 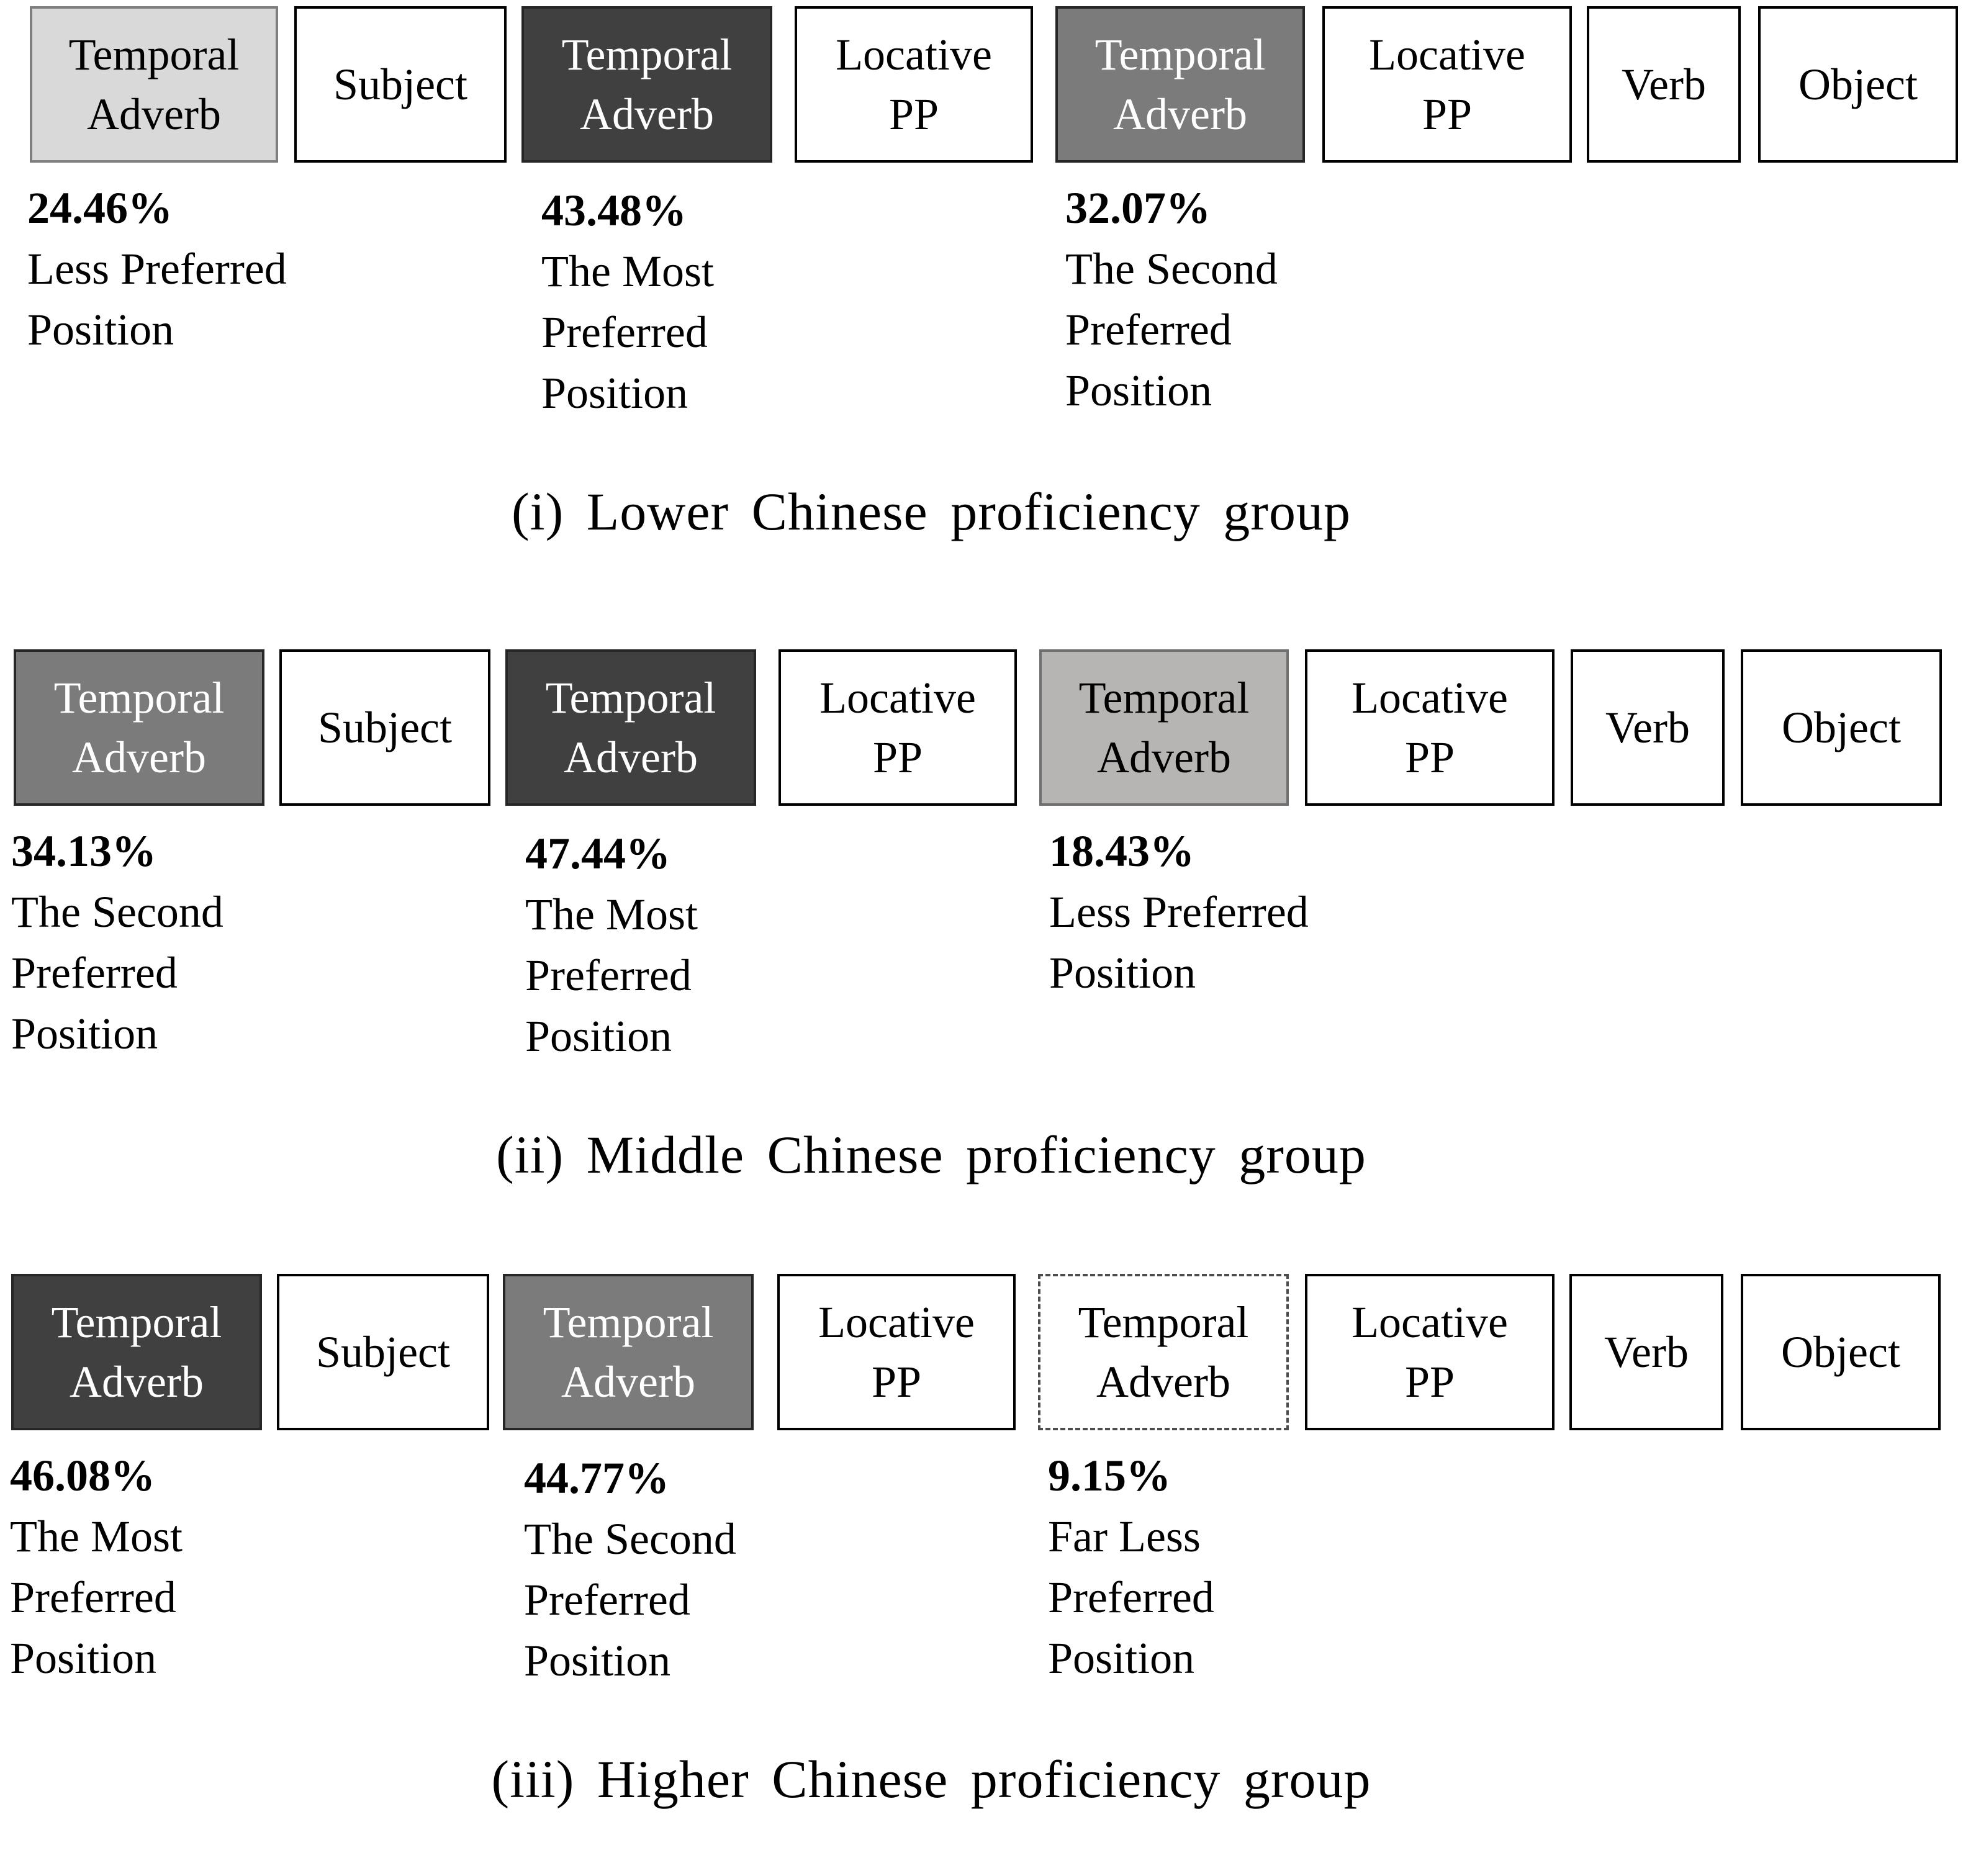 I want to click on percentage-value: 34.13%, so click(x=83, y=851).